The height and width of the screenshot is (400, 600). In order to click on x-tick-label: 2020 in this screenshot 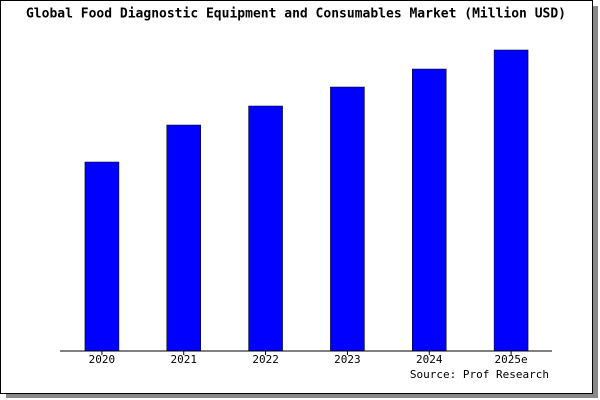, I will do `click(102, 359)`.